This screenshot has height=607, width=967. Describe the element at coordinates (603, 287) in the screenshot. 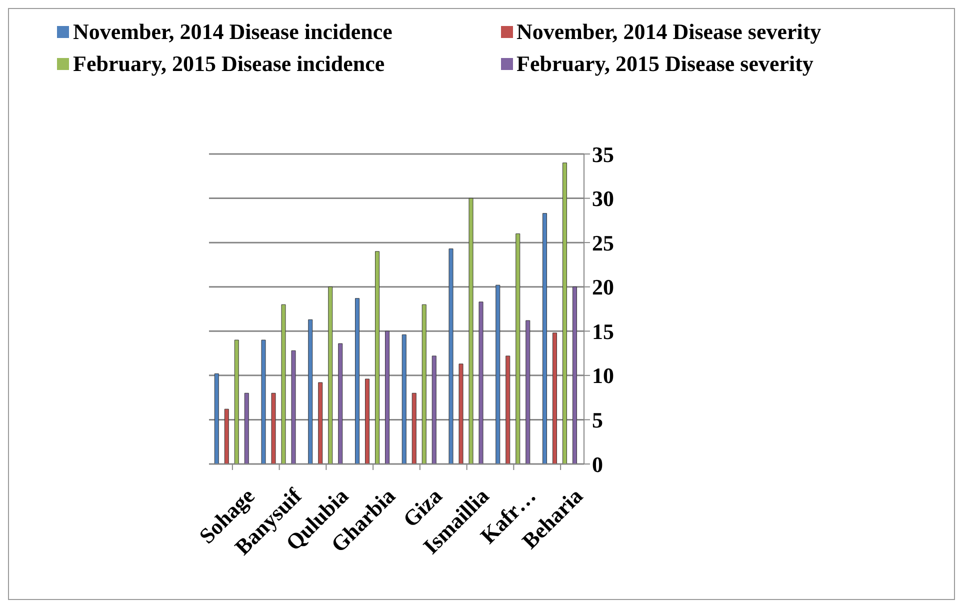

I see `y-tick-label: 20` at that location.